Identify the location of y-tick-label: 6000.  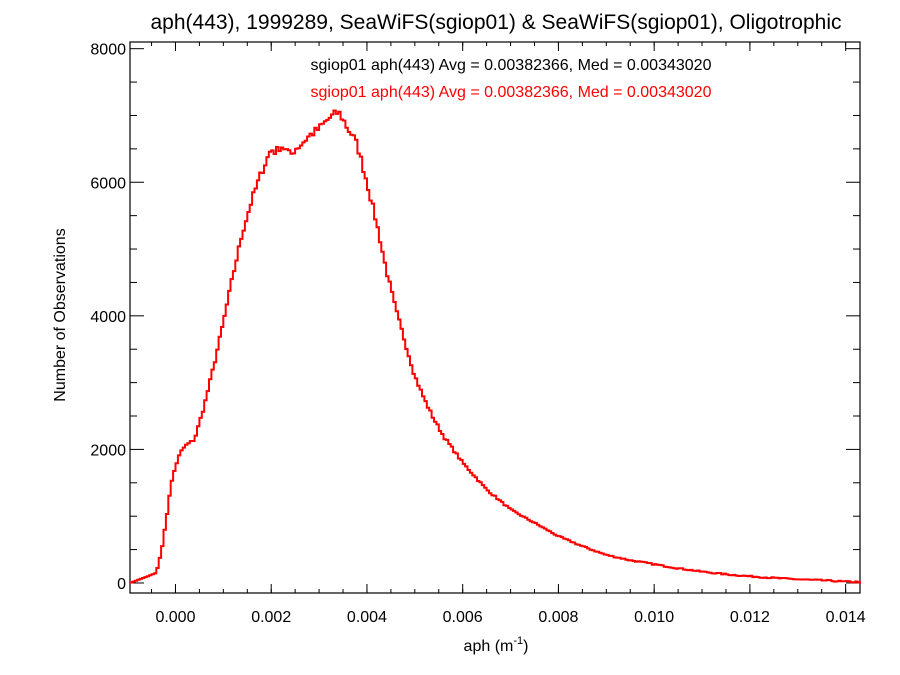
(108, 183).